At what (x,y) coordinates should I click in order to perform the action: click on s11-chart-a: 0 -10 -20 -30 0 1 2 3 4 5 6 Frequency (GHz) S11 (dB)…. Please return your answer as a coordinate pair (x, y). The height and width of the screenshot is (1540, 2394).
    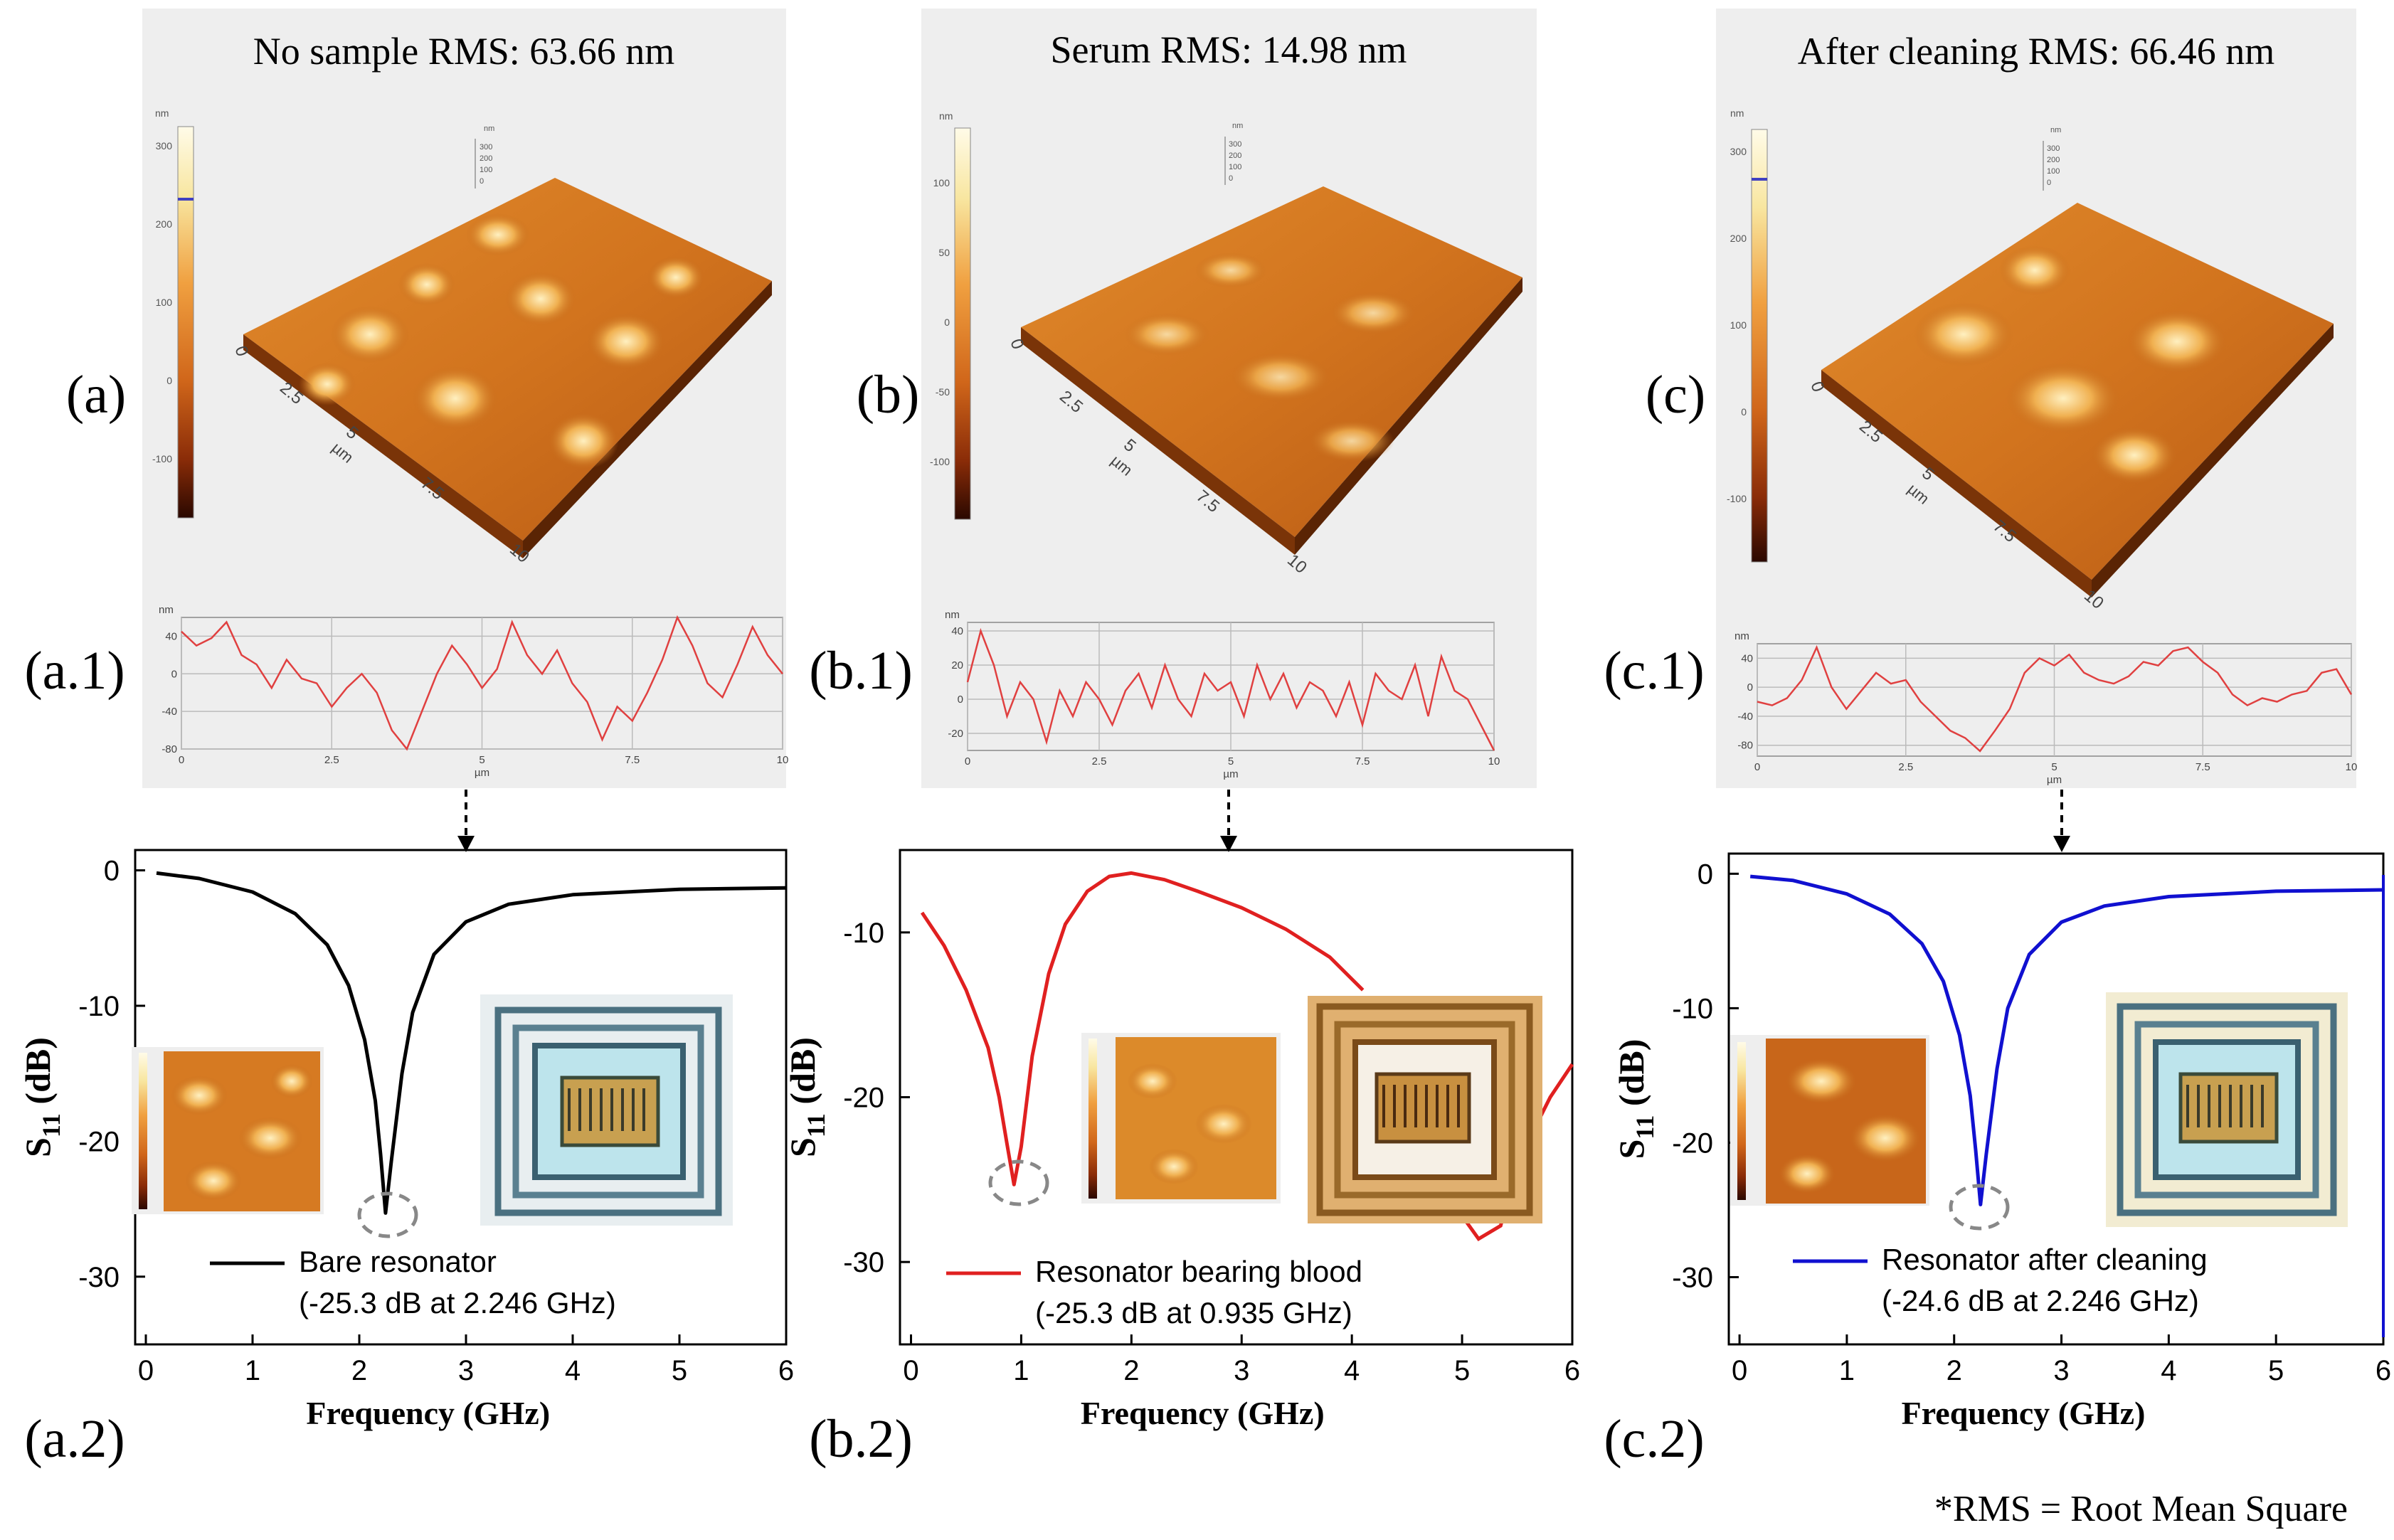
    Looking at the image, I should click on (406, 1140).